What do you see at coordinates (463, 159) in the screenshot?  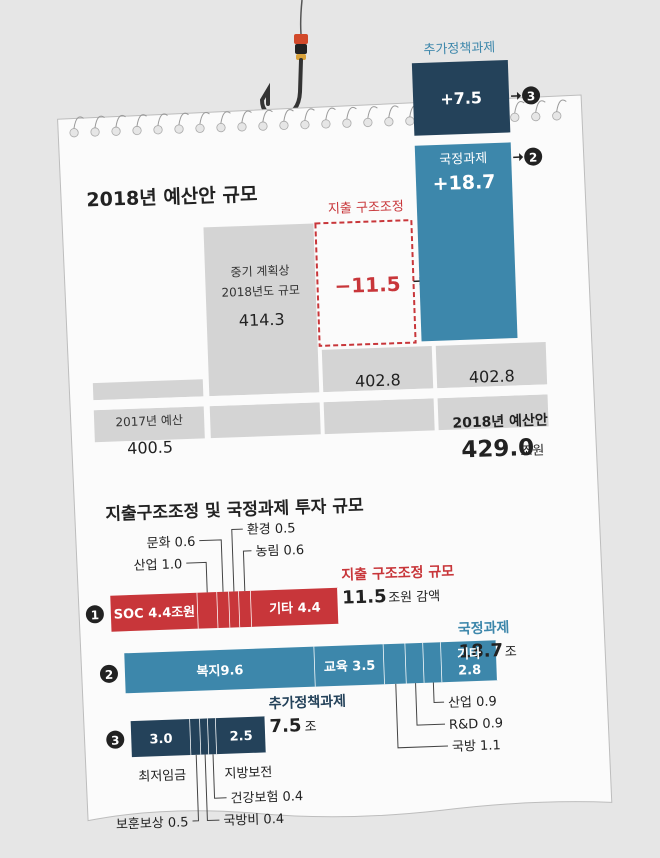 I see `stack-label: 국정과제` at bounding box center [463, 159].